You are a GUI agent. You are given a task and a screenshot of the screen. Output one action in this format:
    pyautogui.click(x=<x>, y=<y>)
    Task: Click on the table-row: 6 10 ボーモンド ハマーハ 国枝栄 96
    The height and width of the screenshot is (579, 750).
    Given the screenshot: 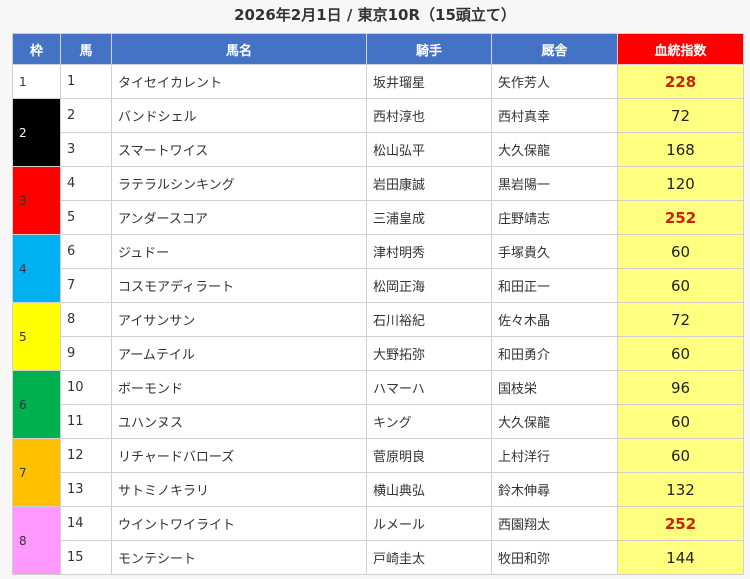 What is the action you would take?
    pyautogui.click(x=378, y=404)
    